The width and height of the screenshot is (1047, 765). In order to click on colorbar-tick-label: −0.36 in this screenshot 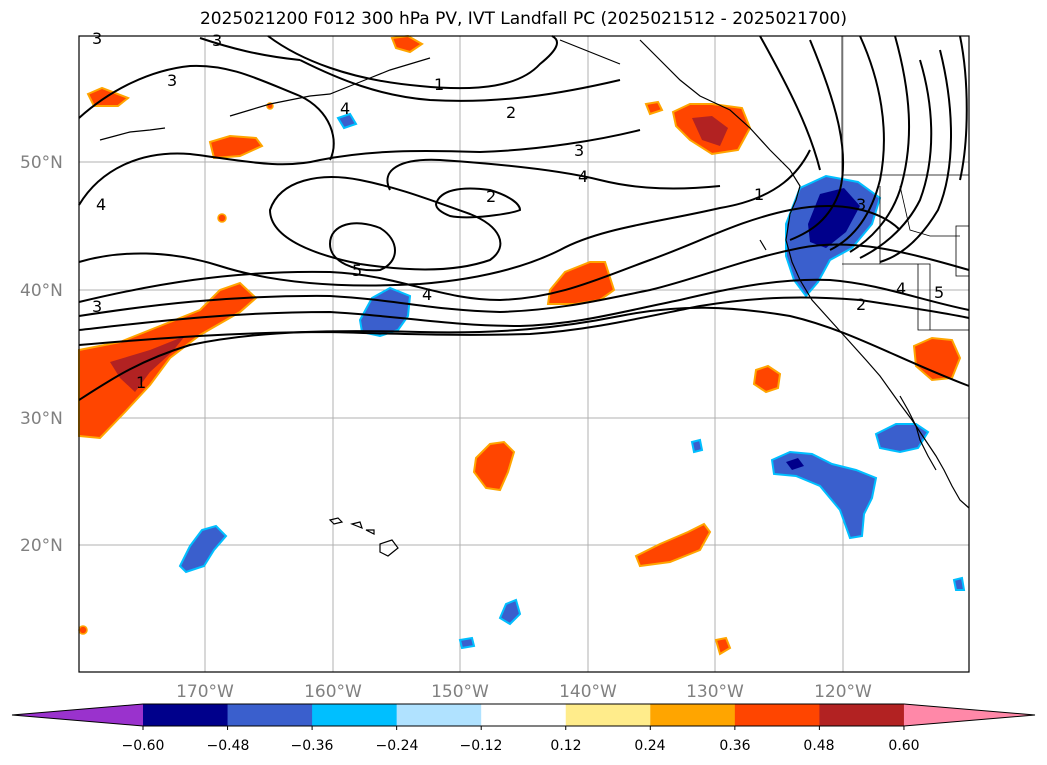, I will do `click(312, 746)`.